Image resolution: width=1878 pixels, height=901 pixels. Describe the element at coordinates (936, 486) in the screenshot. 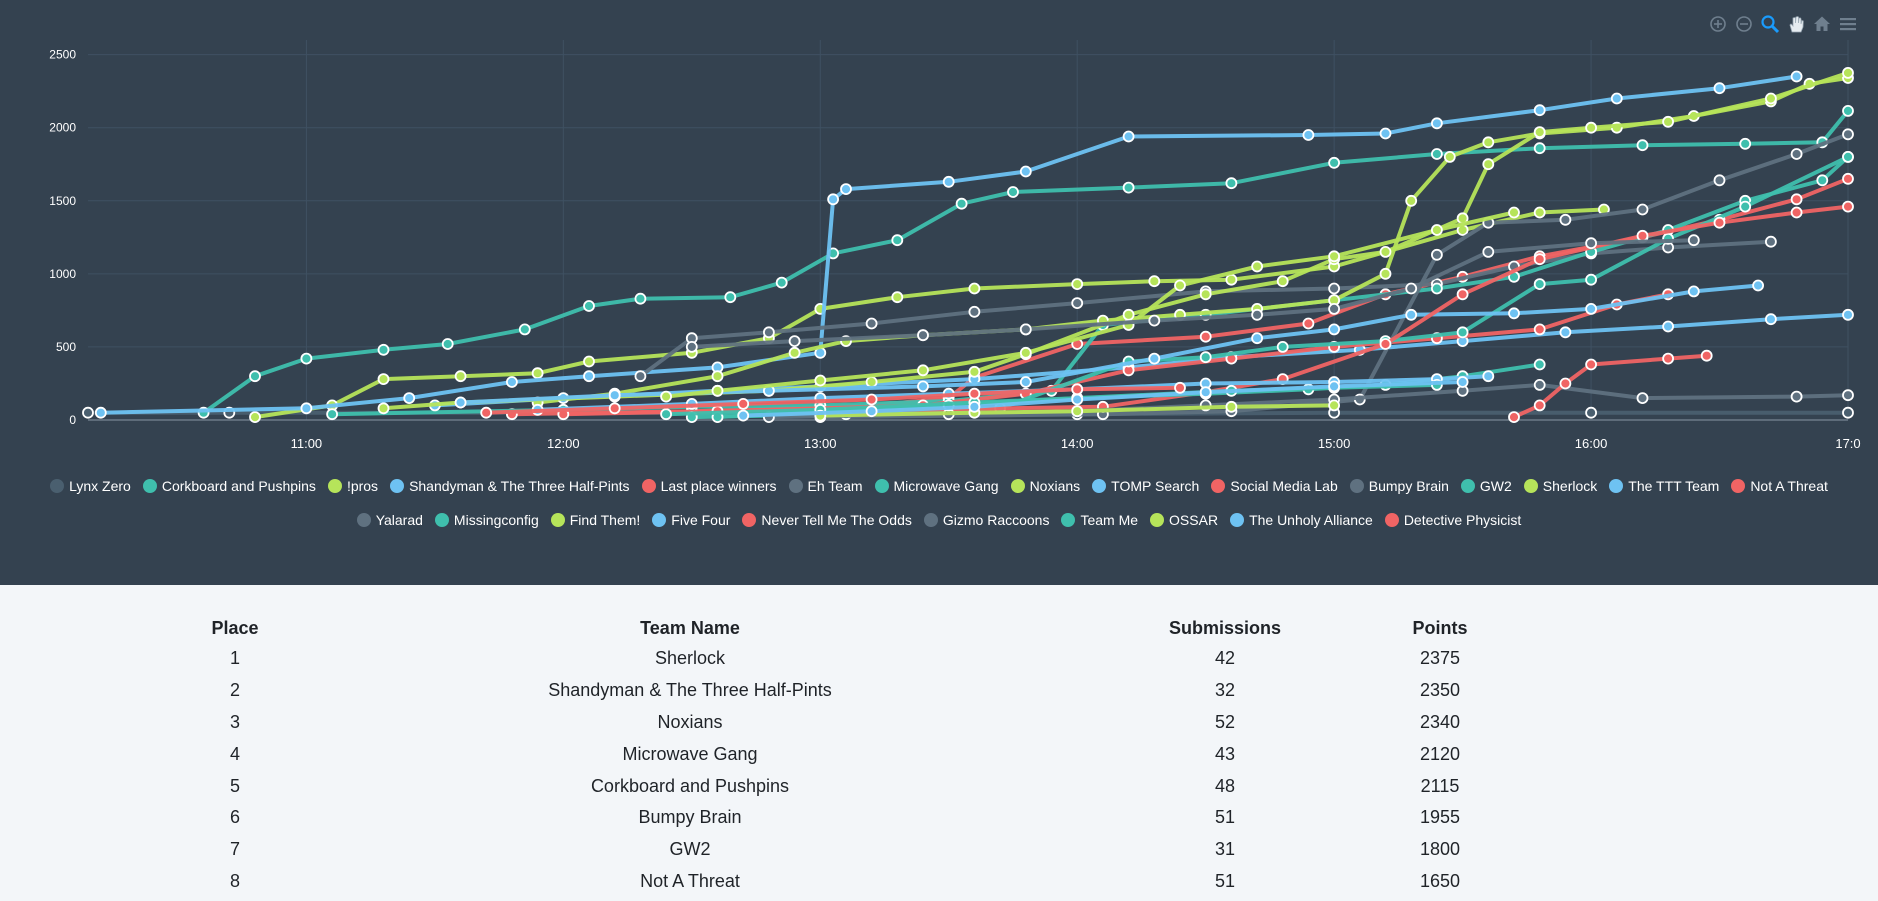

I see `legend-item: Microwave Gang` at that location.